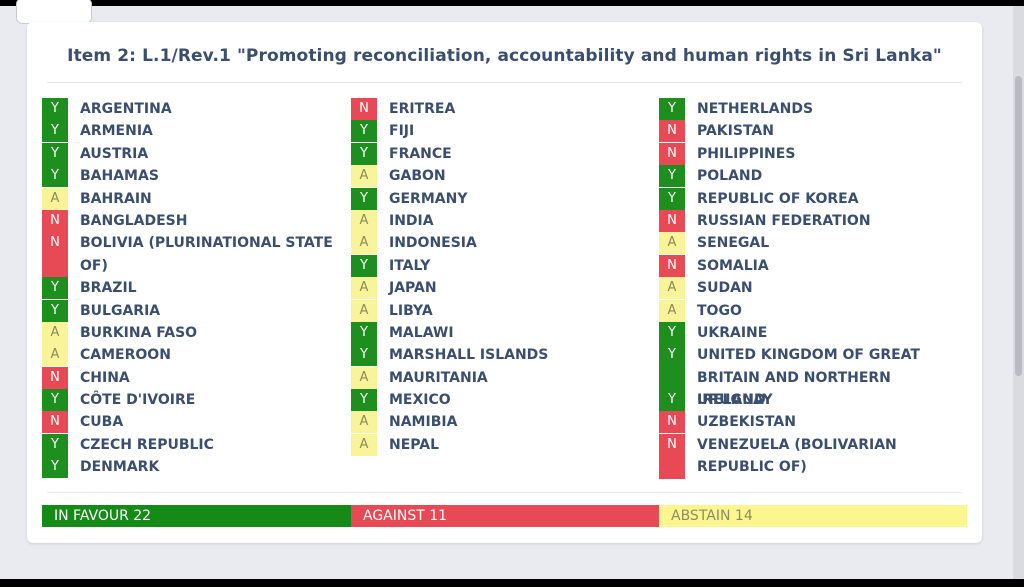 The image size is (1024, 587). Describe the element at coordinates (206, 254) in the screenshot. I see `country-name: BOLIVIA (PLURINATIONAL STATE OF)` at that location.